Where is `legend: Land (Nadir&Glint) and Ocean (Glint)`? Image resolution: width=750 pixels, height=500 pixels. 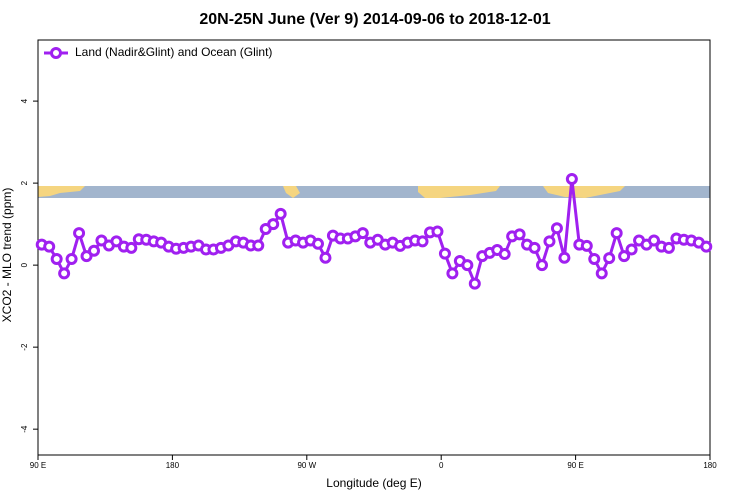
legend: Land (Nadir&Glint) and Ocean (Glint) is located at coordinates (158, 52).